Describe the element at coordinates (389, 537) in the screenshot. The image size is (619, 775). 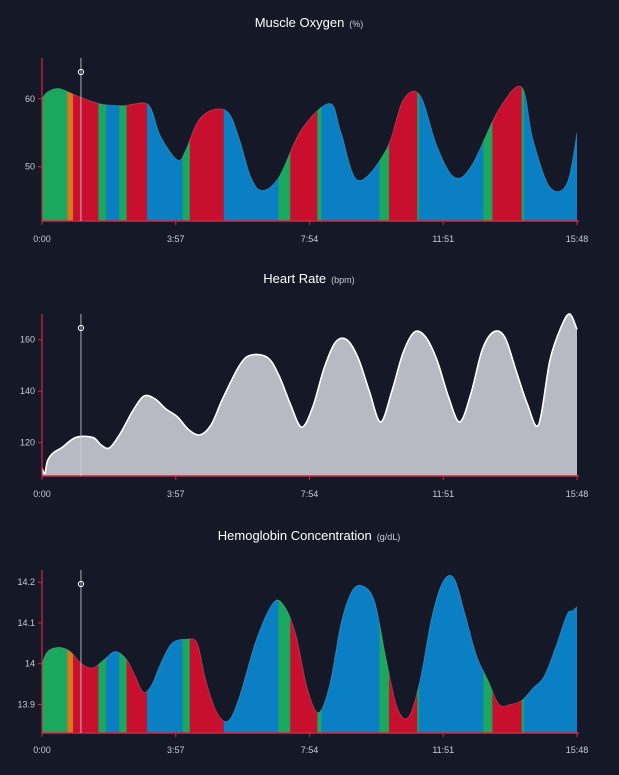
I see `chart-title-unit: (g/dL)` at that location.